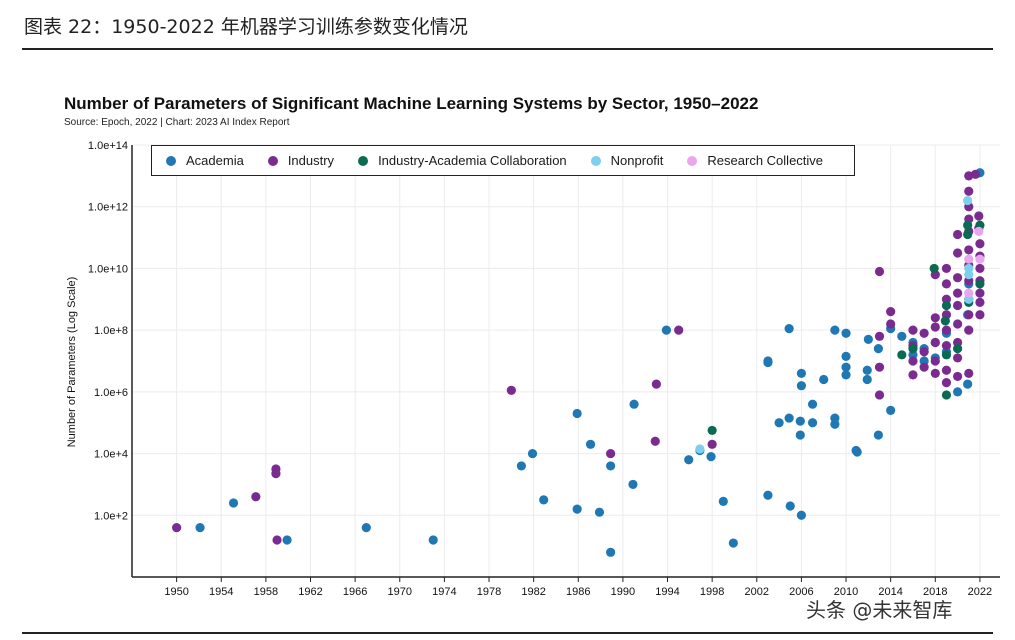 This screenshot has width=1015, height=640. I want to click on x-tick-label: 2002, so click(757, 592).